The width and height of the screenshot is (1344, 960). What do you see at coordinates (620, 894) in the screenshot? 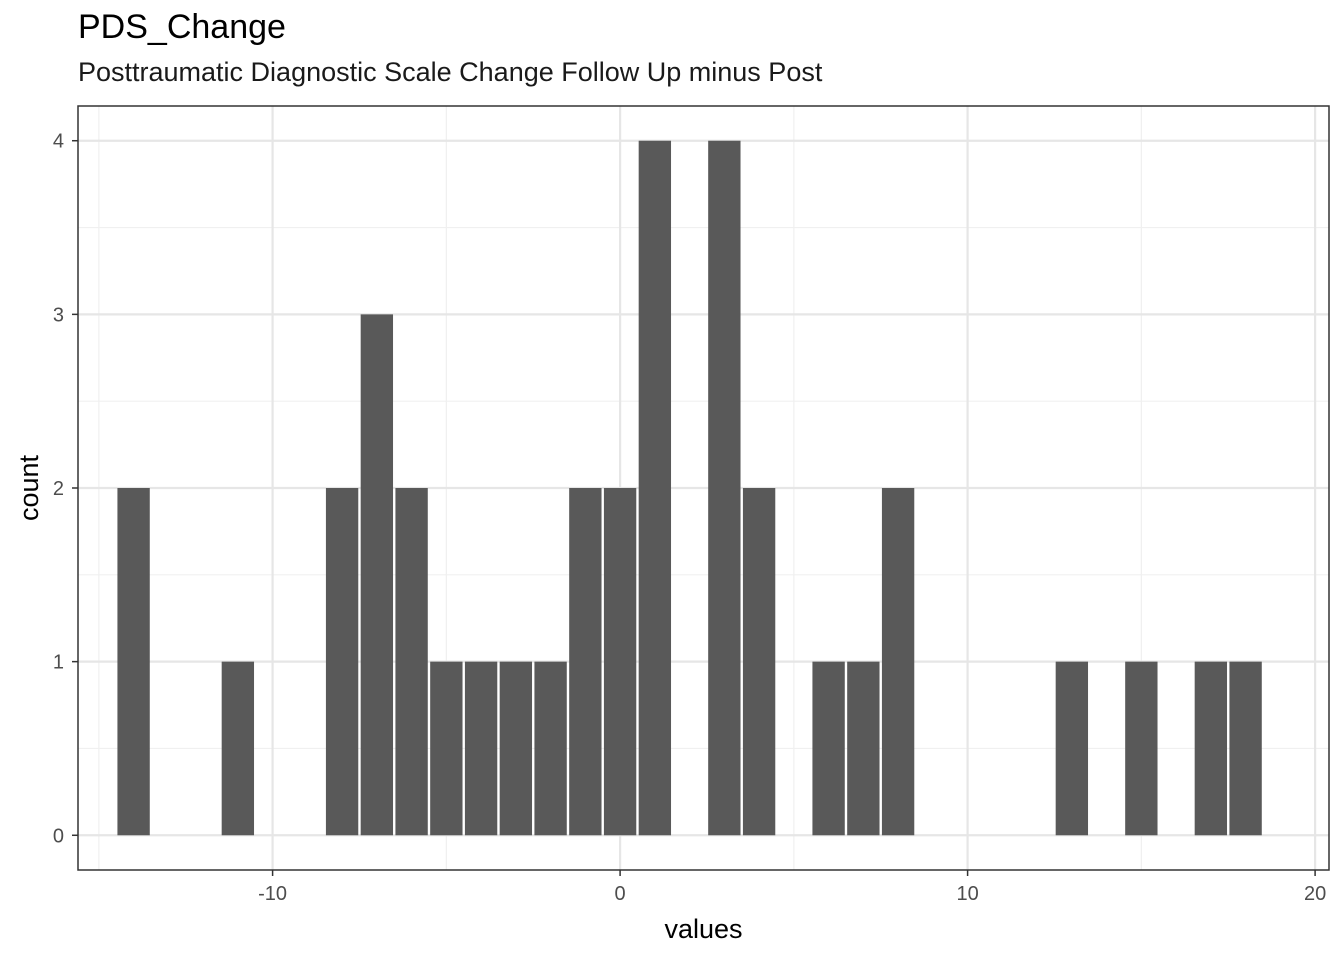
I see `x-tick-label: 0` at bounding box center [620, 894].